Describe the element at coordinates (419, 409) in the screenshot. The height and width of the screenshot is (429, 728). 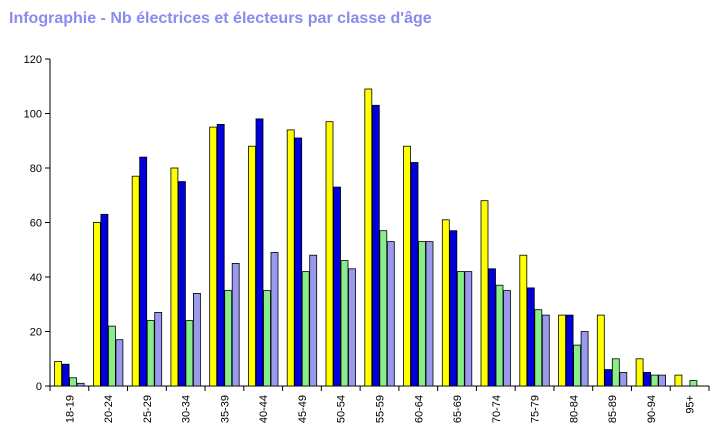
I see `x-tick-label: 60-64` at that location.